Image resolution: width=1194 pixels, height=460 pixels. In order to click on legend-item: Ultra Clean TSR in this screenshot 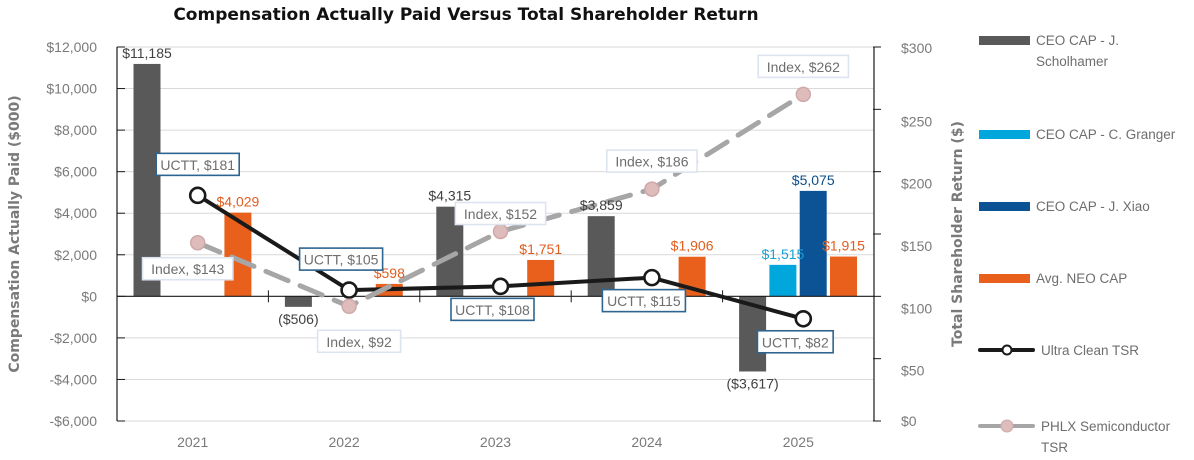, I will do `click(1058, 350)`.